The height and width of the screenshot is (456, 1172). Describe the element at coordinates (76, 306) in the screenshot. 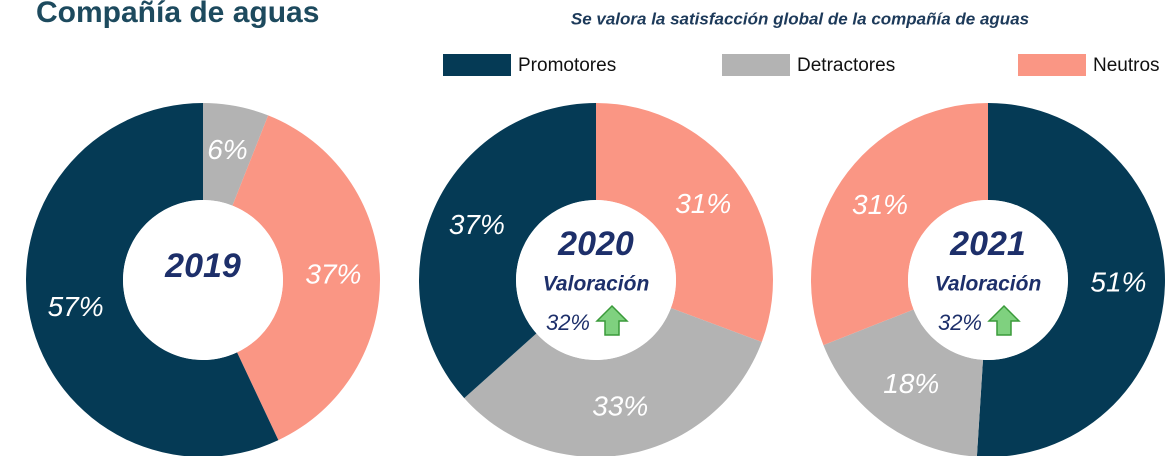

I see `data-label: 57%` at that location.